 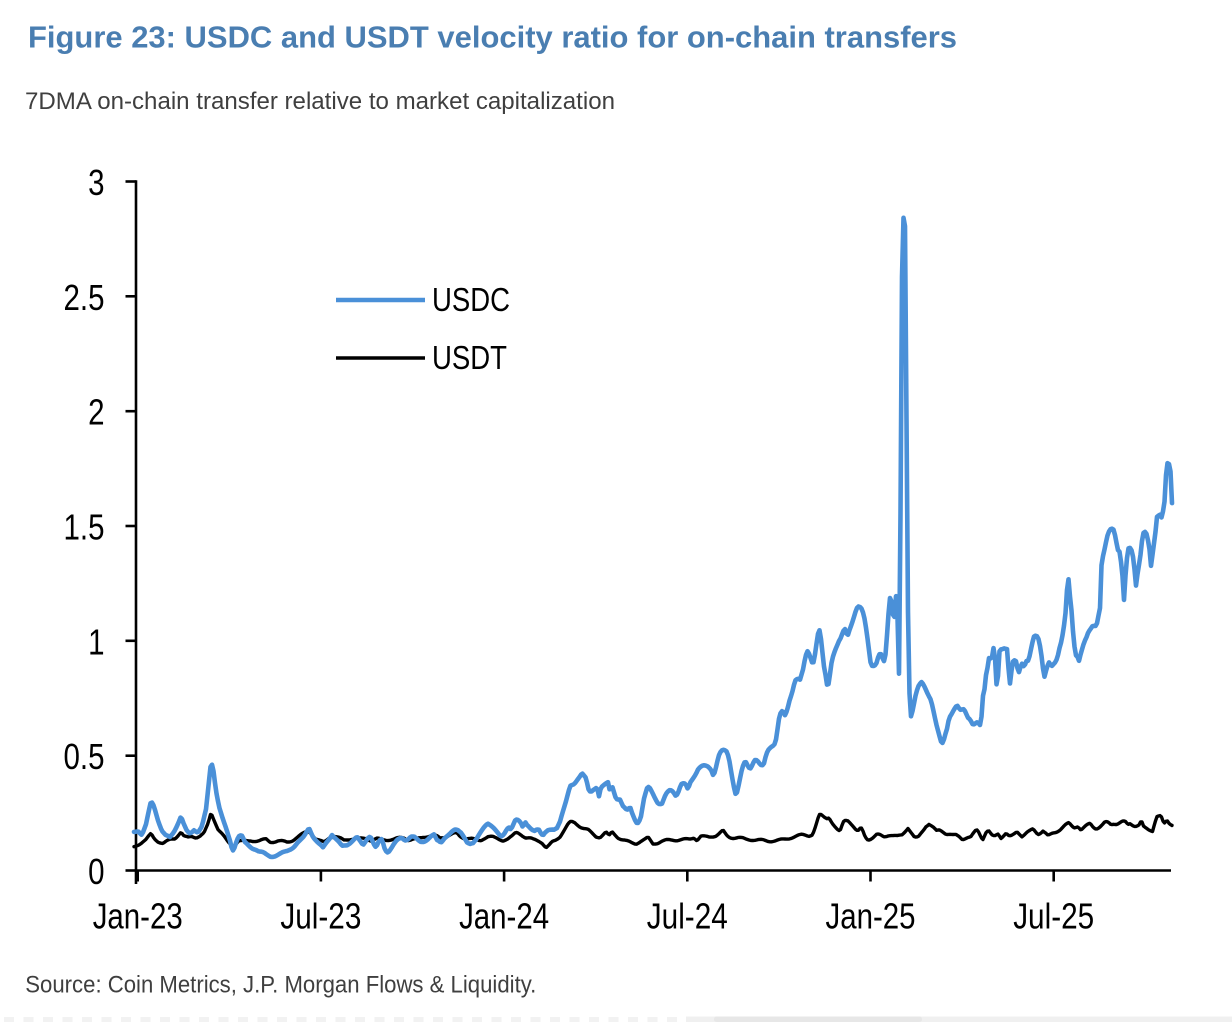 I want to click on svg-text: 2.5, so click(x=84, y=297).